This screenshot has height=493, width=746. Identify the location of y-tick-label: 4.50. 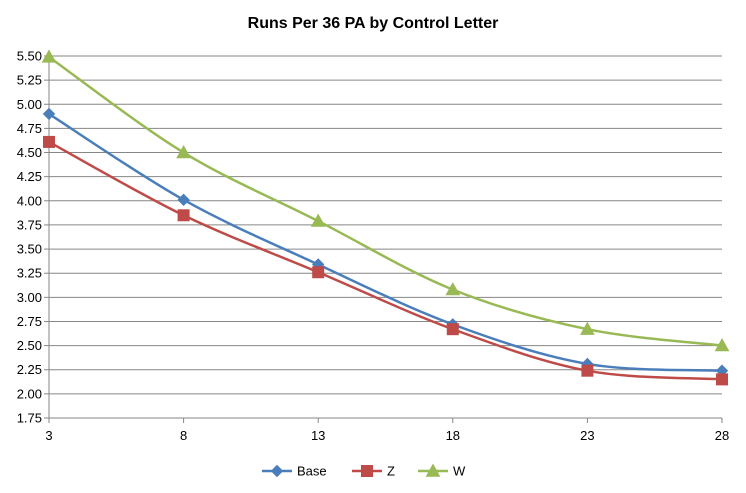
(29, 152).